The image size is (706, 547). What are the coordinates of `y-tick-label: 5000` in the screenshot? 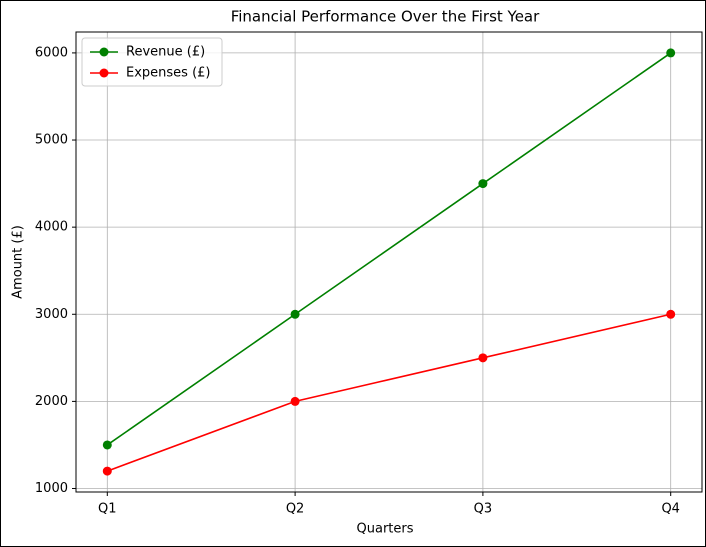 It's located at (51, 140).